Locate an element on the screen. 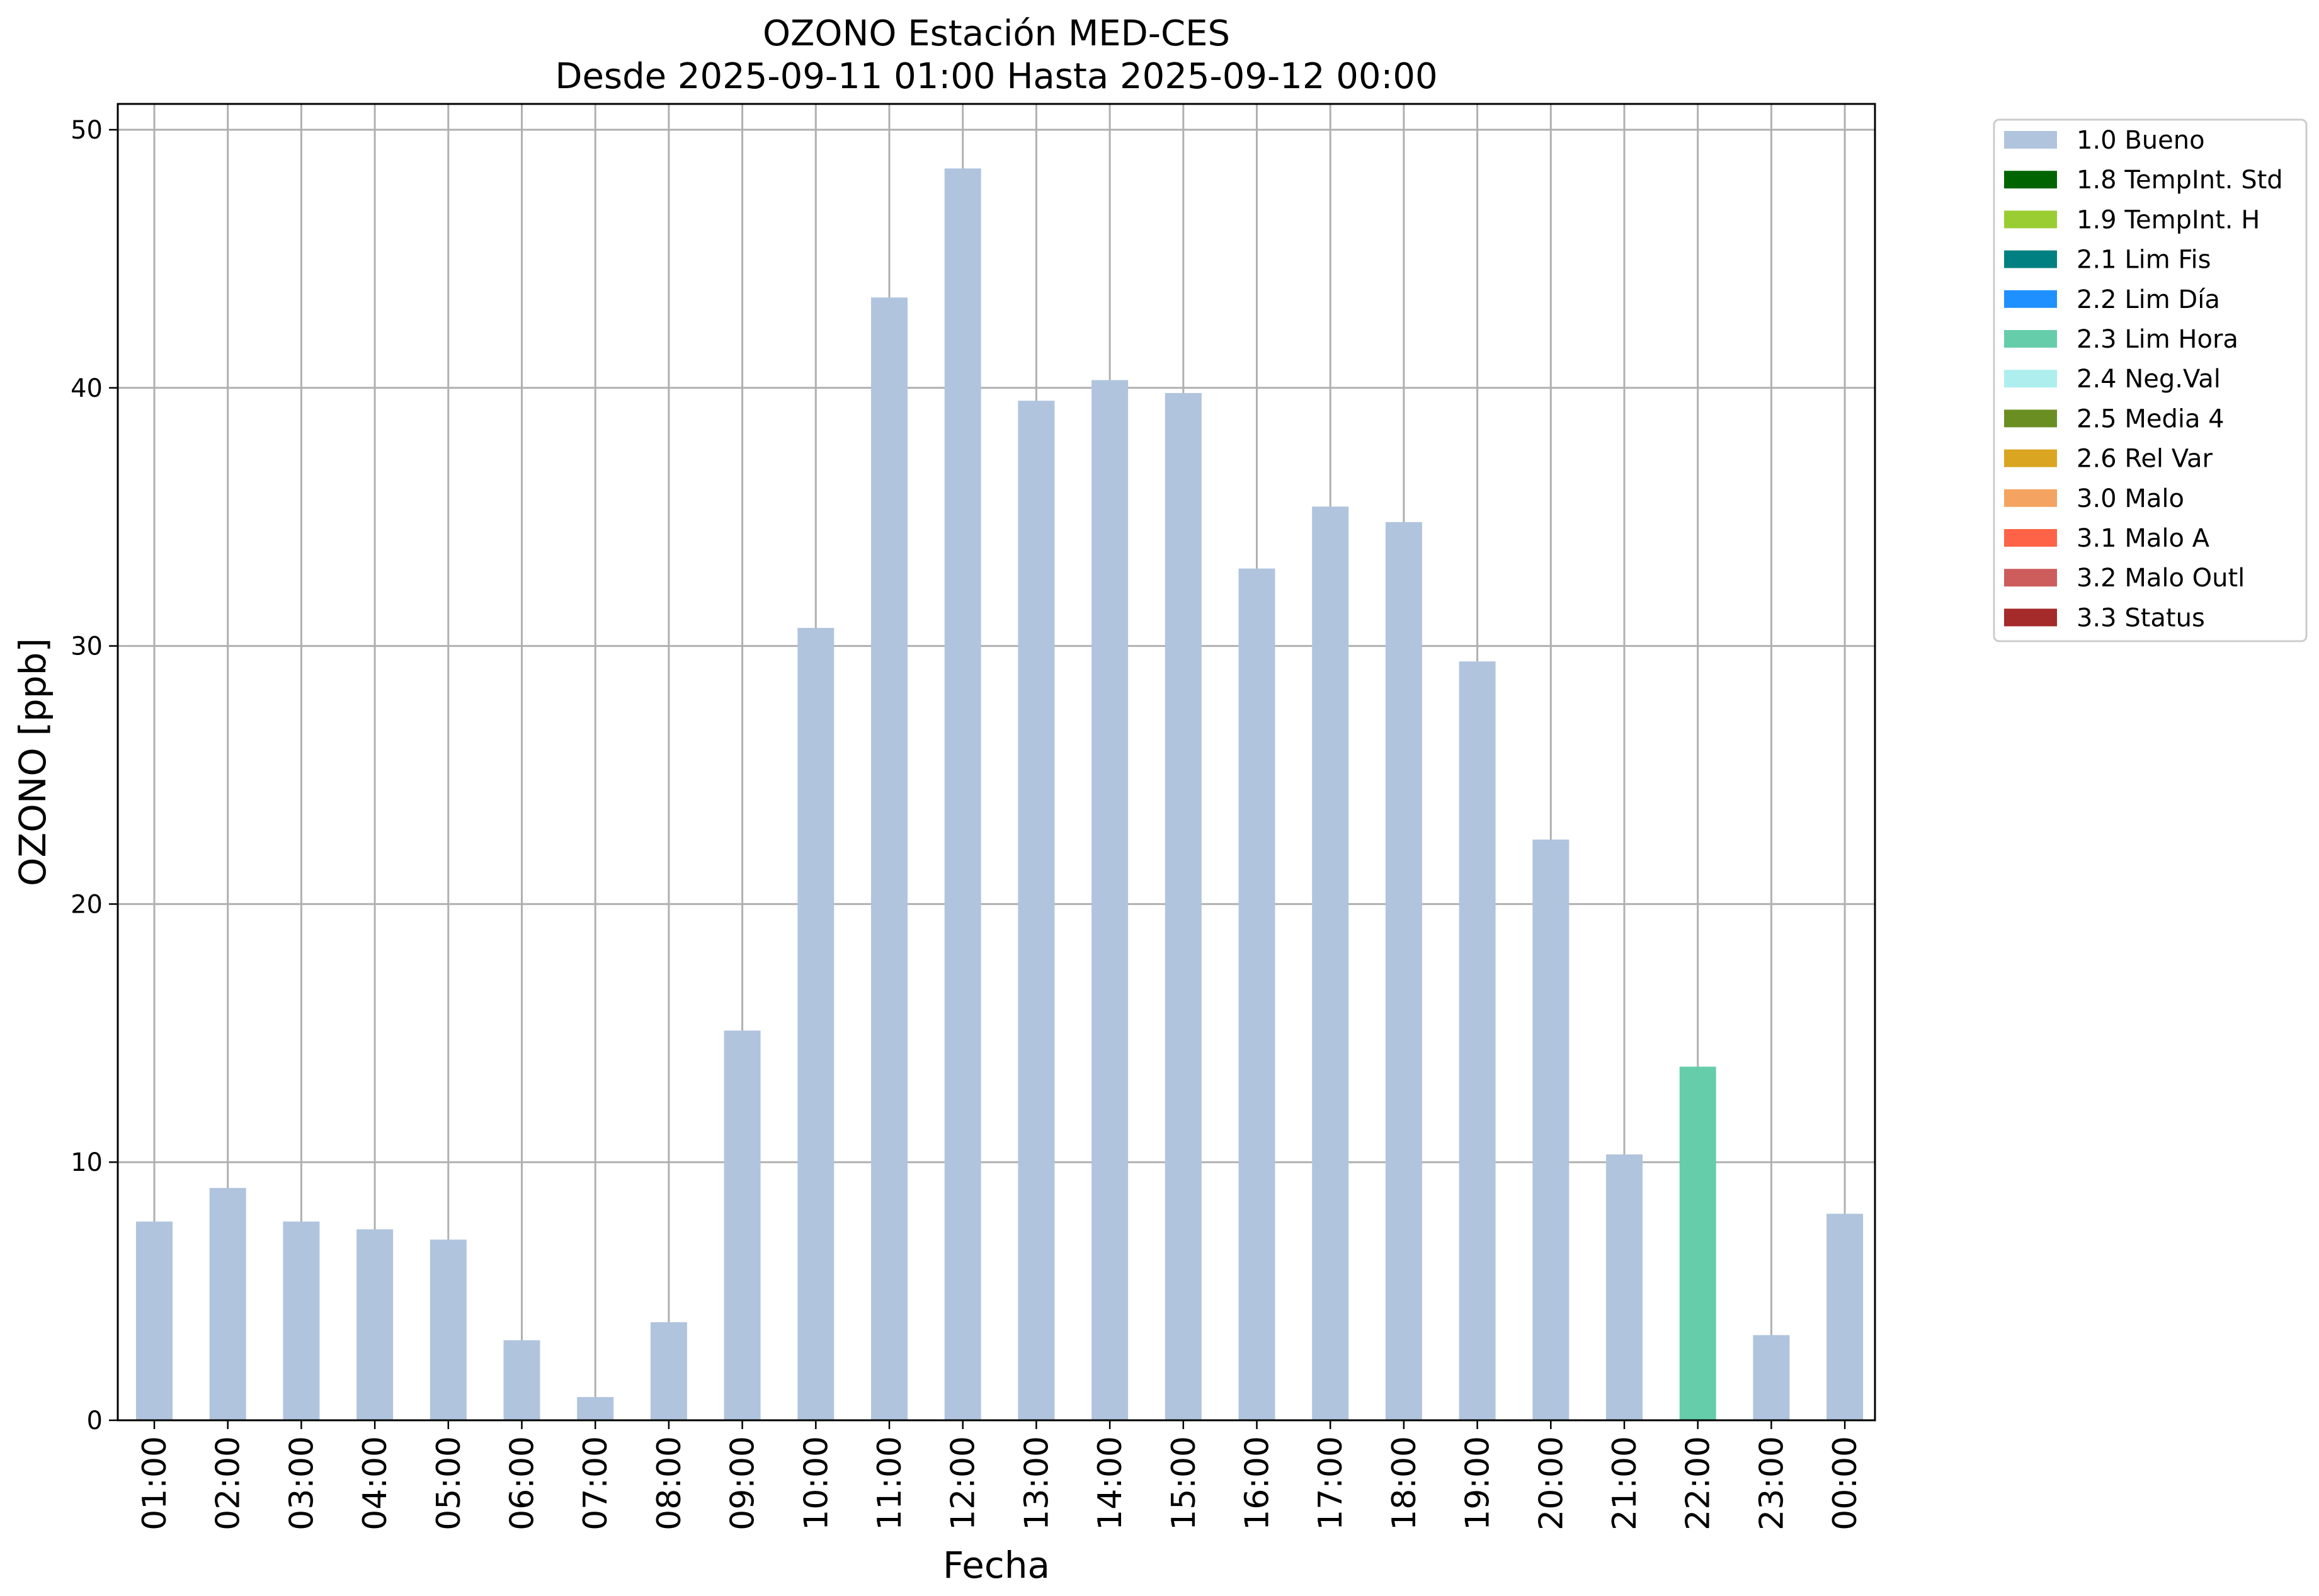 The image size is (2319, 1596). x-tick-label: 03:00 is located at coordinates (302, 1483).